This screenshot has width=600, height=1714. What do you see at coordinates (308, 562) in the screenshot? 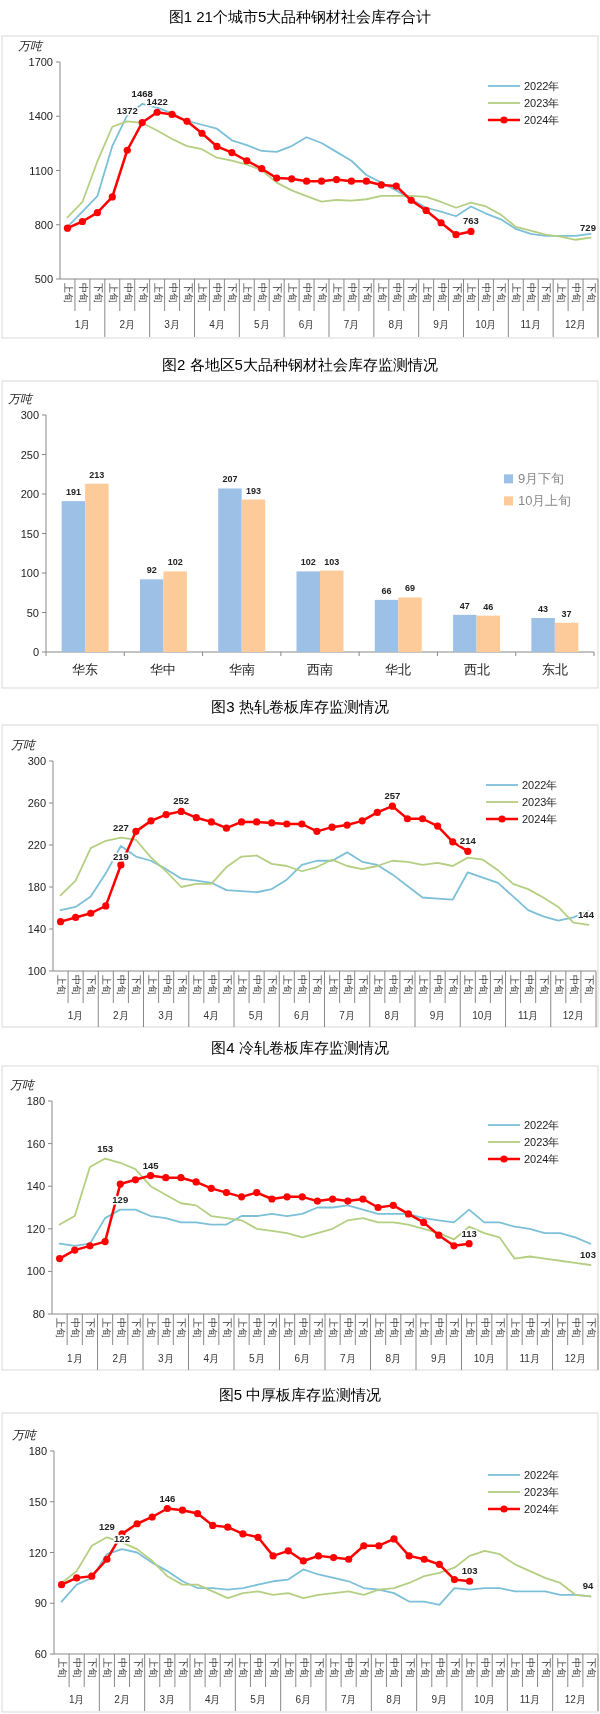
I see `data-label: 102` at bounding box center [308, 562].